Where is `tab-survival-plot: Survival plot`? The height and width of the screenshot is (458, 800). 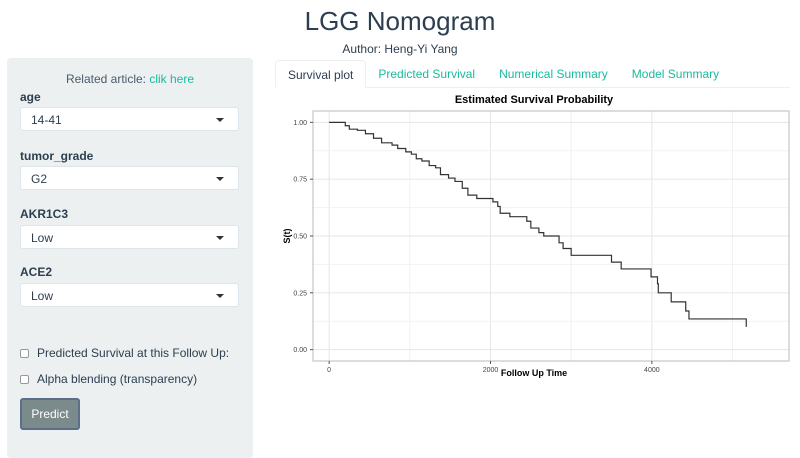 tab-survival-plot: Survival plot is located at coordinates (321, 74).